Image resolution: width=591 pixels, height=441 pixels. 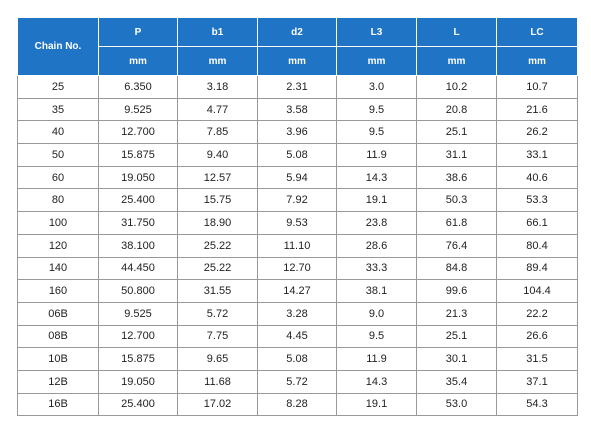 I want to click on value-cell: 84.8, so click(x=456, y=268).